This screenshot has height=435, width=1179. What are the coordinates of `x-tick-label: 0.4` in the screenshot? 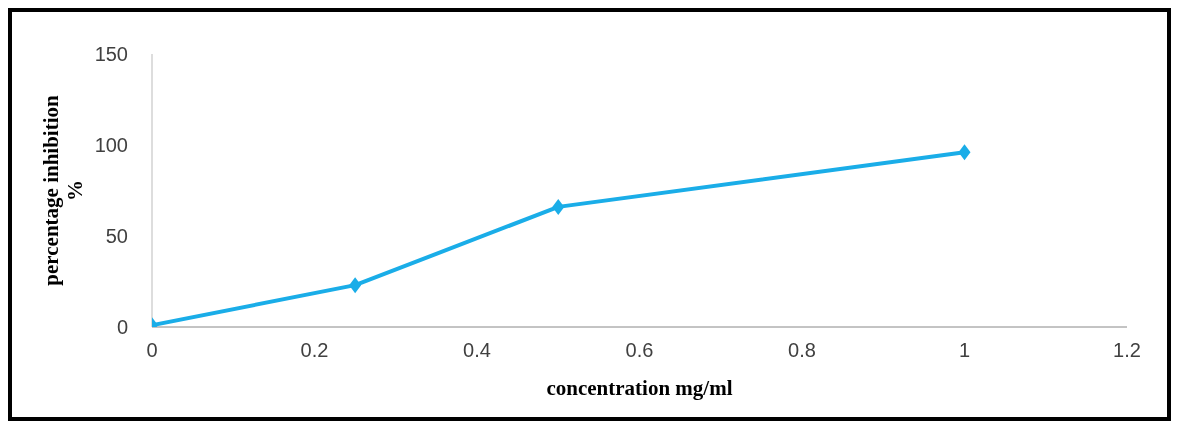 It's located at (477, 350).